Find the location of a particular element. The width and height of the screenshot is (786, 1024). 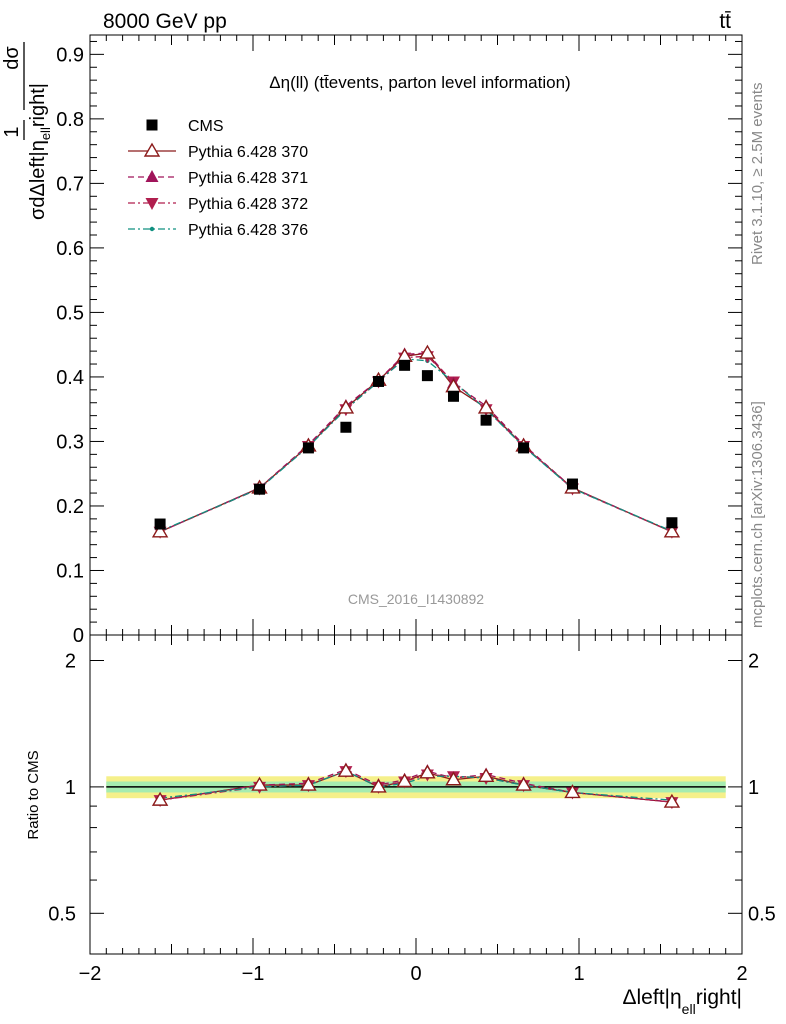

ratio-y-tick-label-right: 1 is located at coordinates (753, 788).